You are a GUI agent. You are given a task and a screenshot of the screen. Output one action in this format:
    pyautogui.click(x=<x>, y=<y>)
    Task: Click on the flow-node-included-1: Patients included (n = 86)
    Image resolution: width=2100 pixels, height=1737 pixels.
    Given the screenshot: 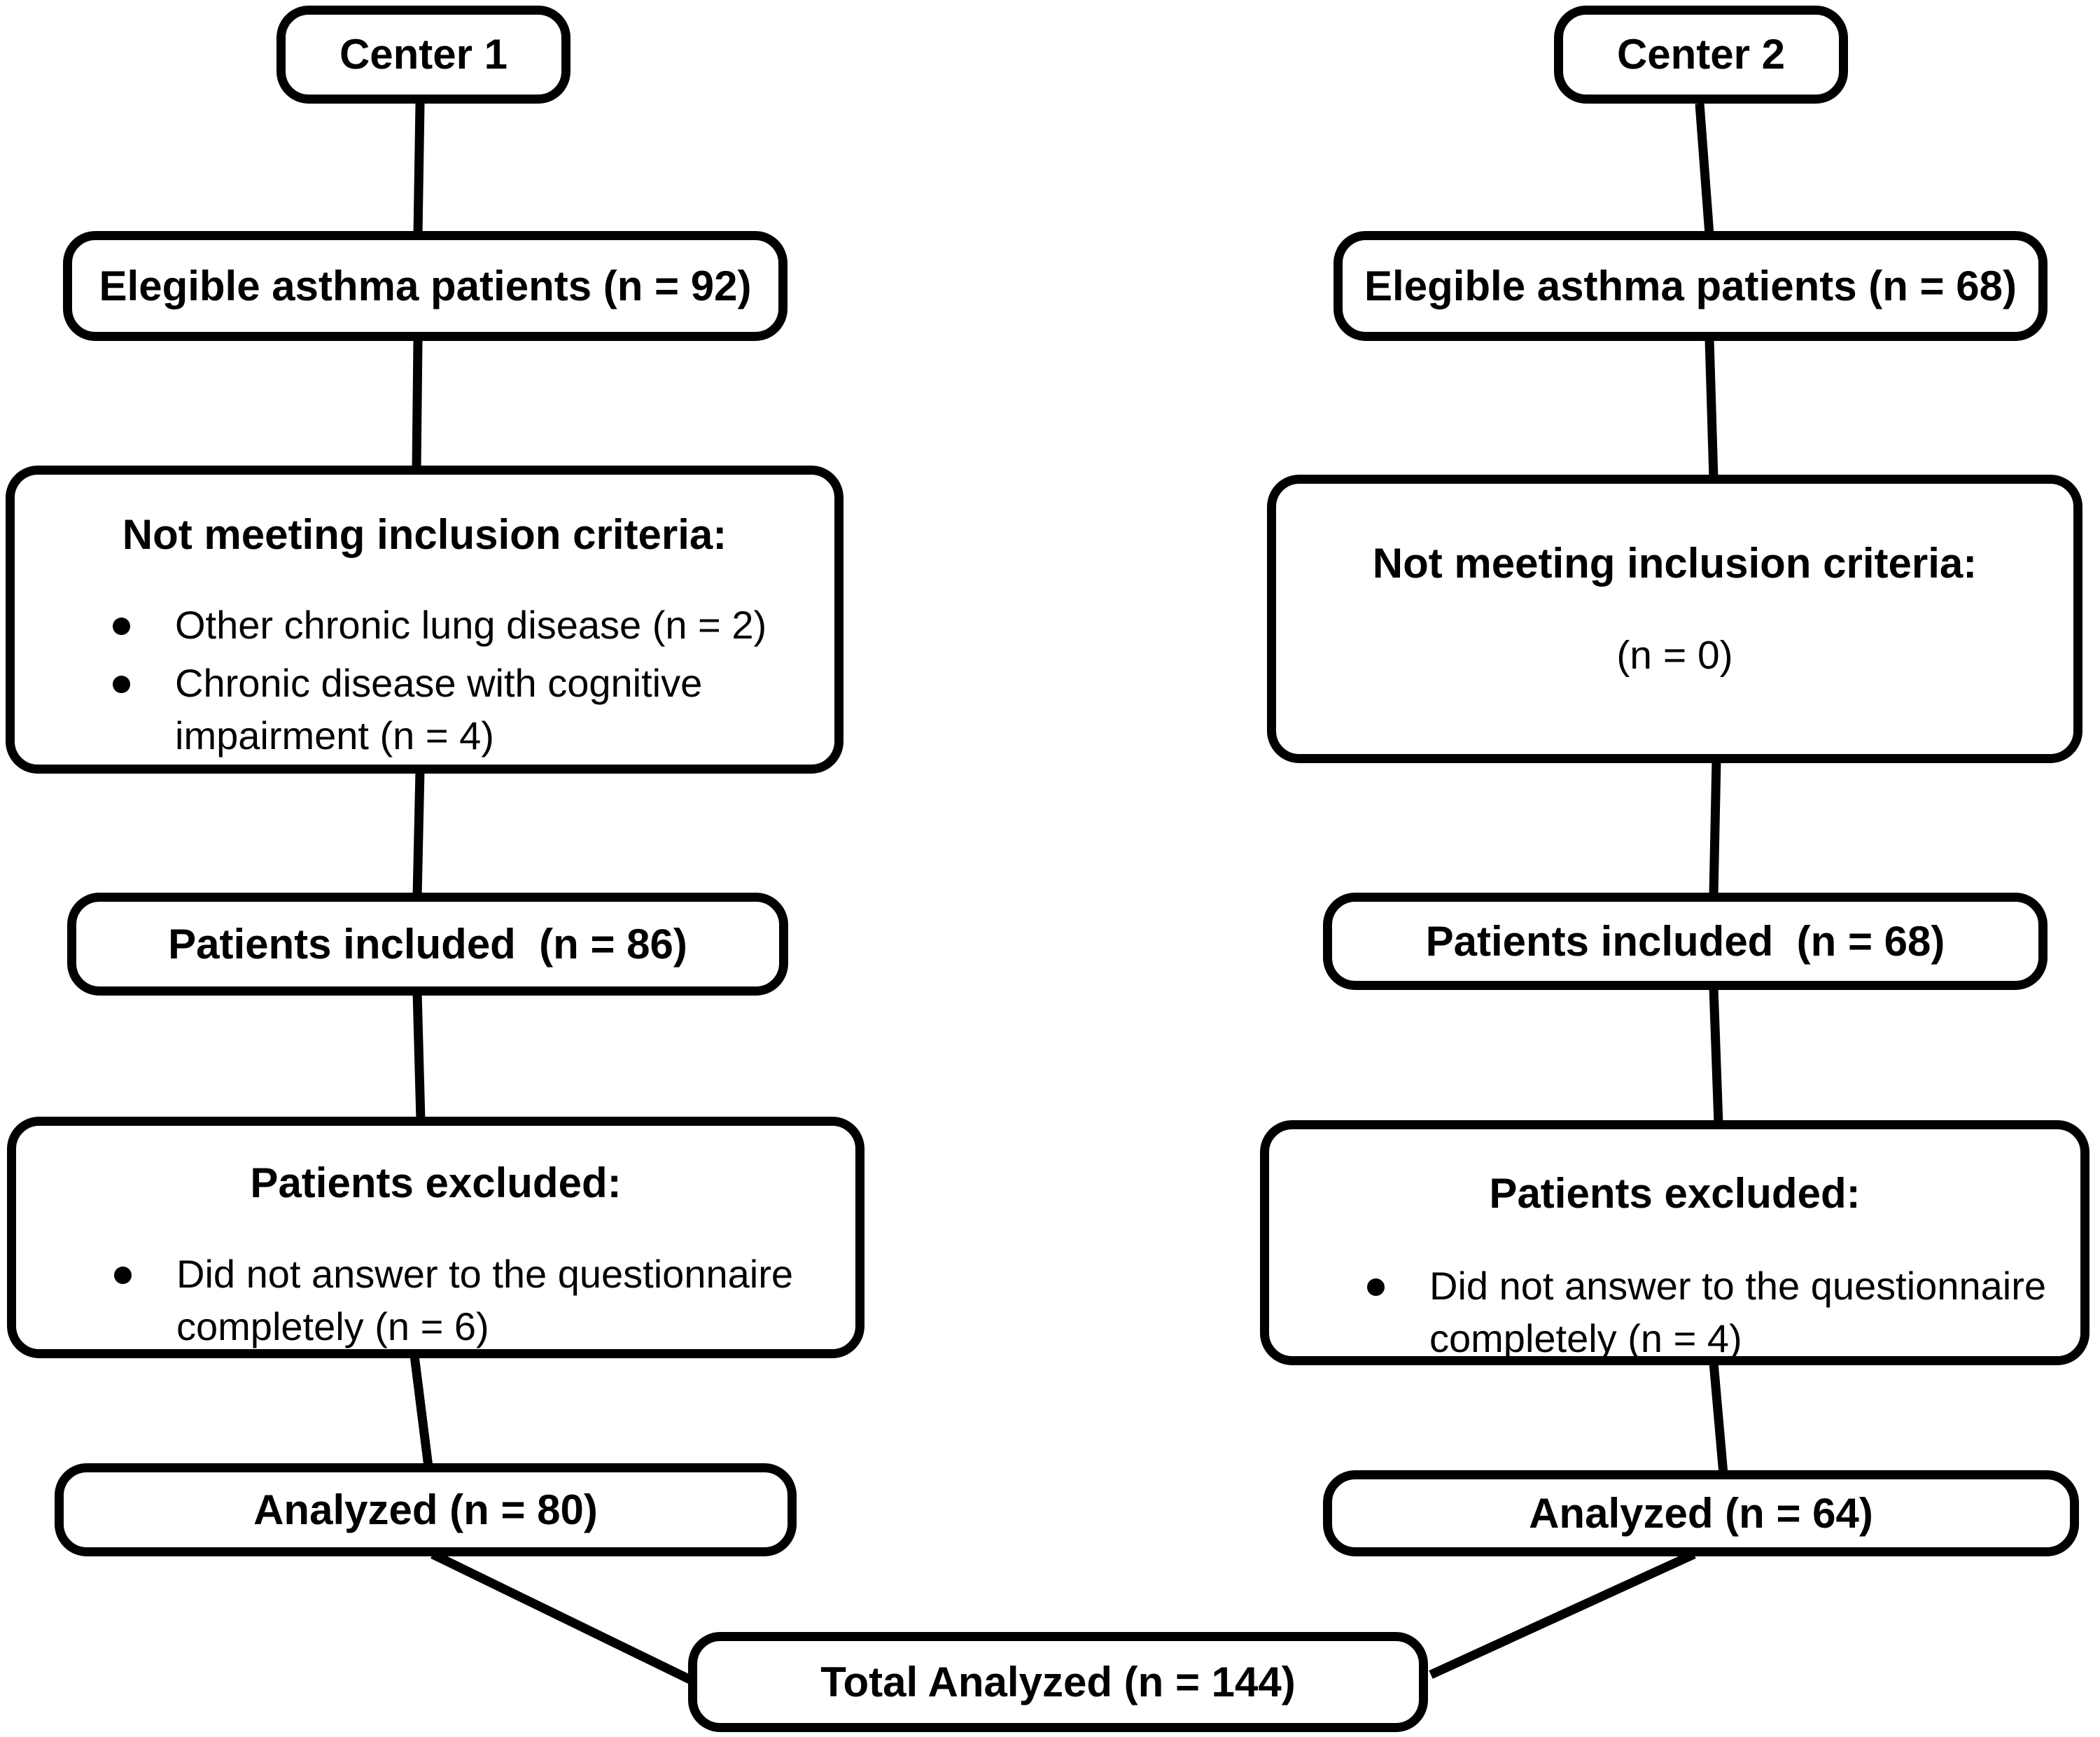 What is the action you would take?
    pyautogui.click(x=427, y=944)
    